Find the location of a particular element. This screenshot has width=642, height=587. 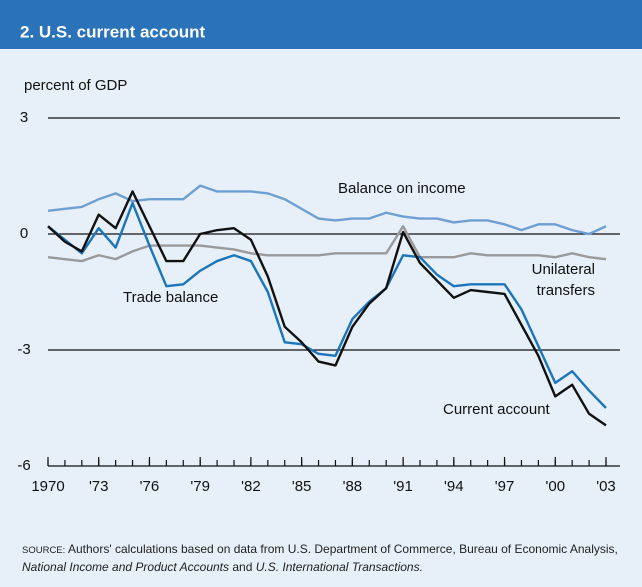

series-label: Trade balance is located at coordinates (171, 297).